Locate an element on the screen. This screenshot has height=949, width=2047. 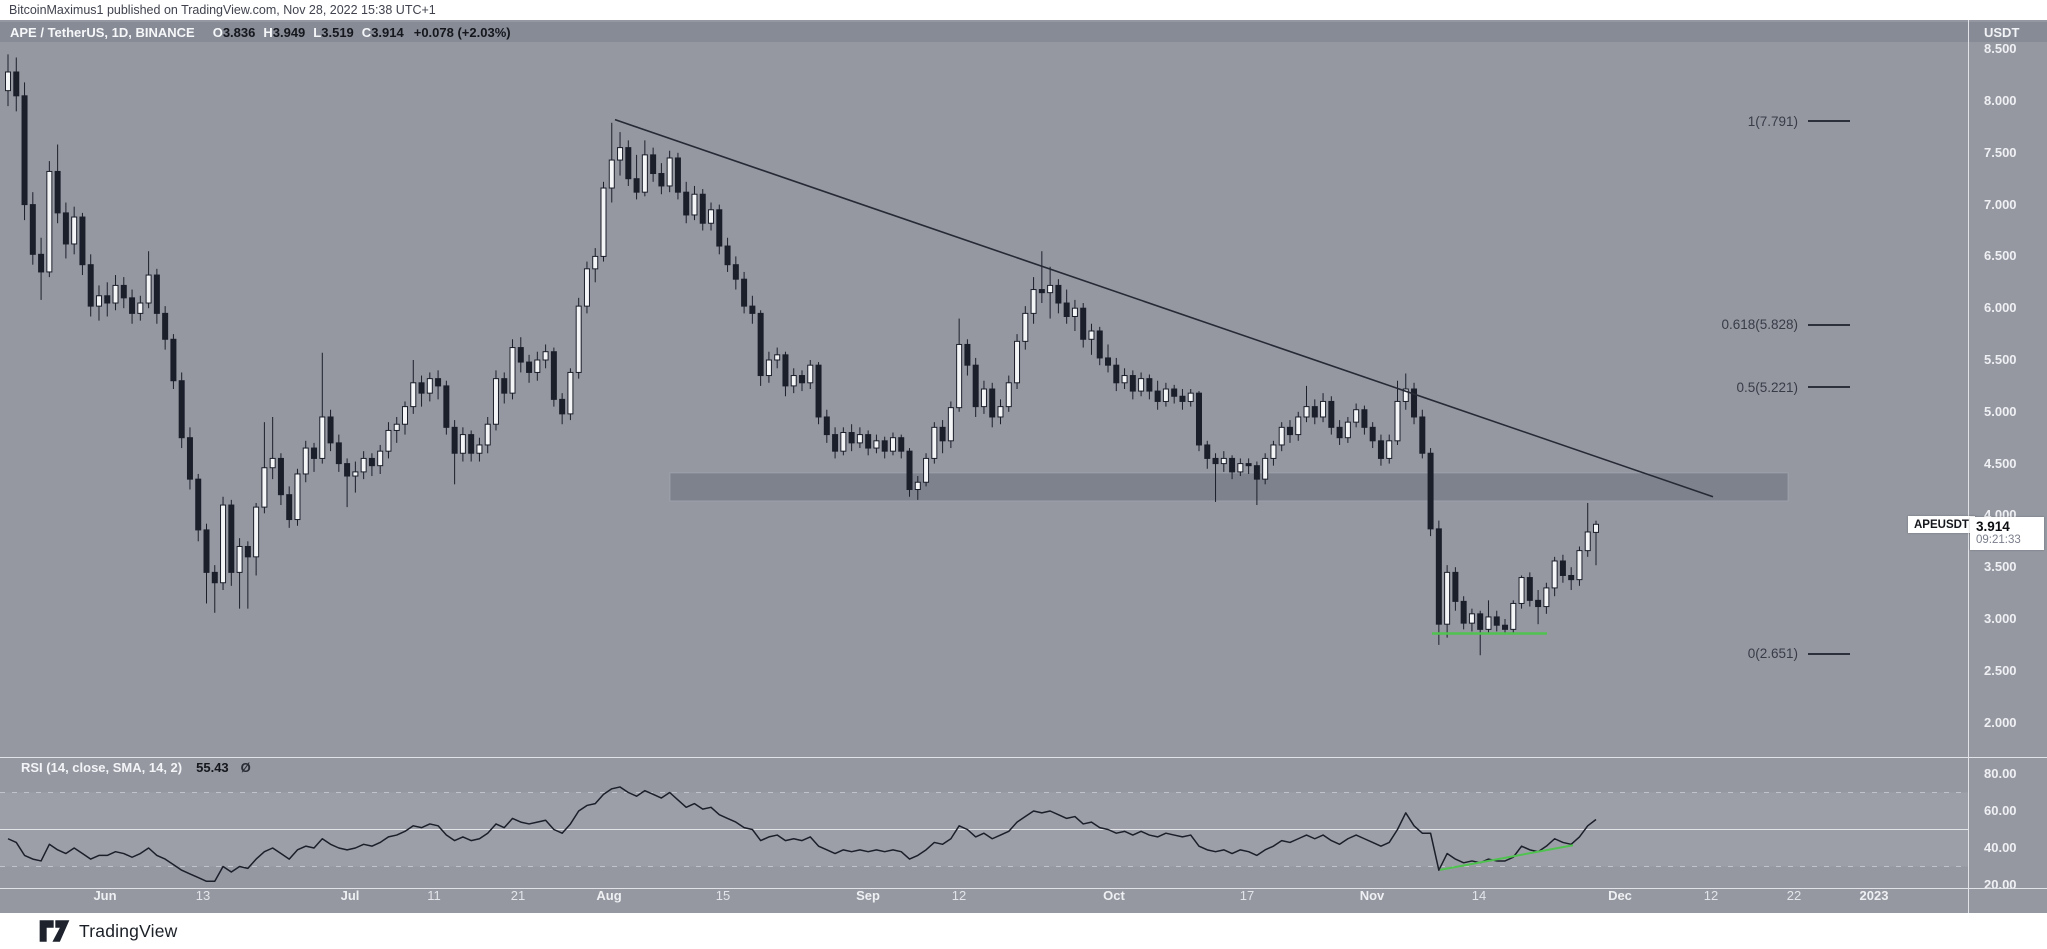
ohlc-values: O3.836 H3.949 L3.519 C3.914 is located at coordinates (304, 32).